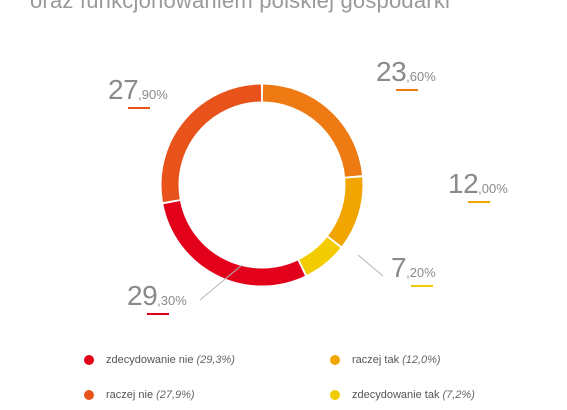 Image resolution: width=567 pixels, height=410 pixels. What do you see at coordinates (123, 89) in the screenshot?
I see `slice-label-value: 27` at bounding box center [123, 89].